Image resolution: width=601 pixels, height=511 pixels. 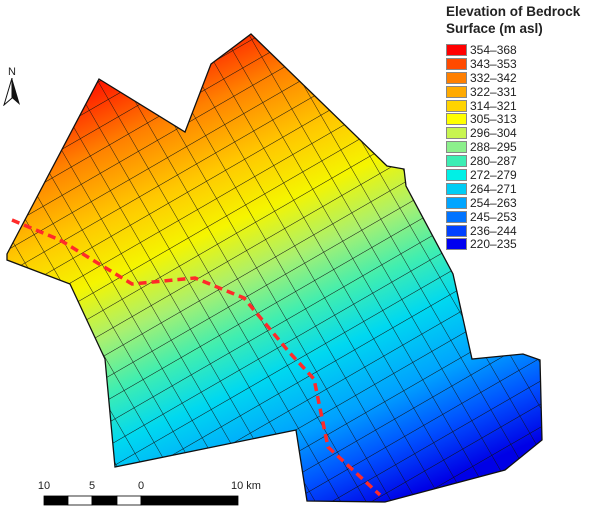 I want to click on north-label: N, so click(x=12, y=72).